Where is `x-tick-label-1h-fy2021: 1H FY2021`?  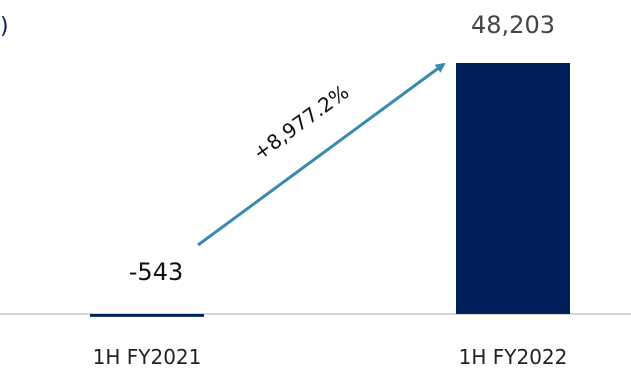 x-tick-label-1h-fy2021: 1H FY2021 is located at coordinates (147, 357).